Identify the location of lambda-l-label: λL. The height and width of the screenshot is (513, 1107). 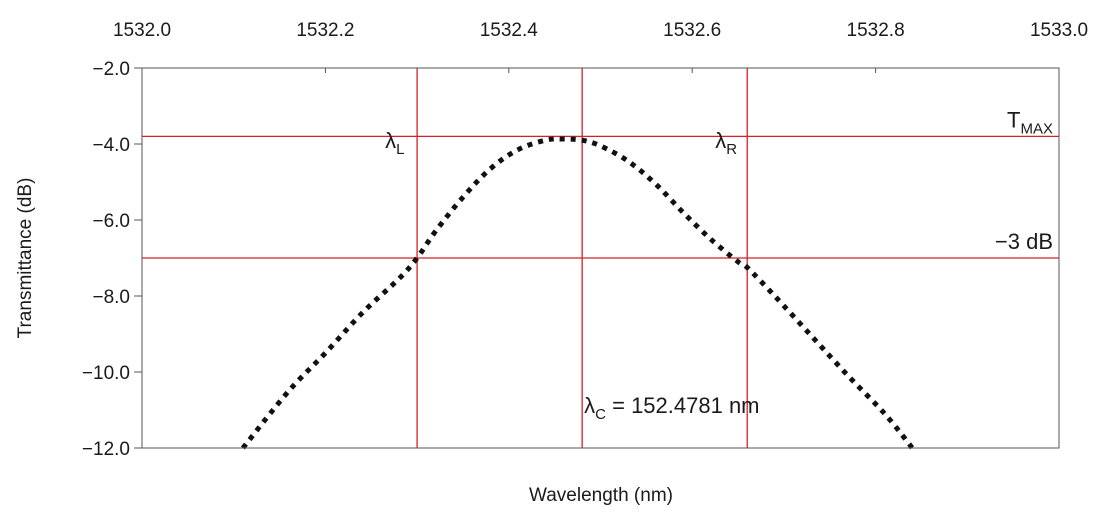
(394, 143).